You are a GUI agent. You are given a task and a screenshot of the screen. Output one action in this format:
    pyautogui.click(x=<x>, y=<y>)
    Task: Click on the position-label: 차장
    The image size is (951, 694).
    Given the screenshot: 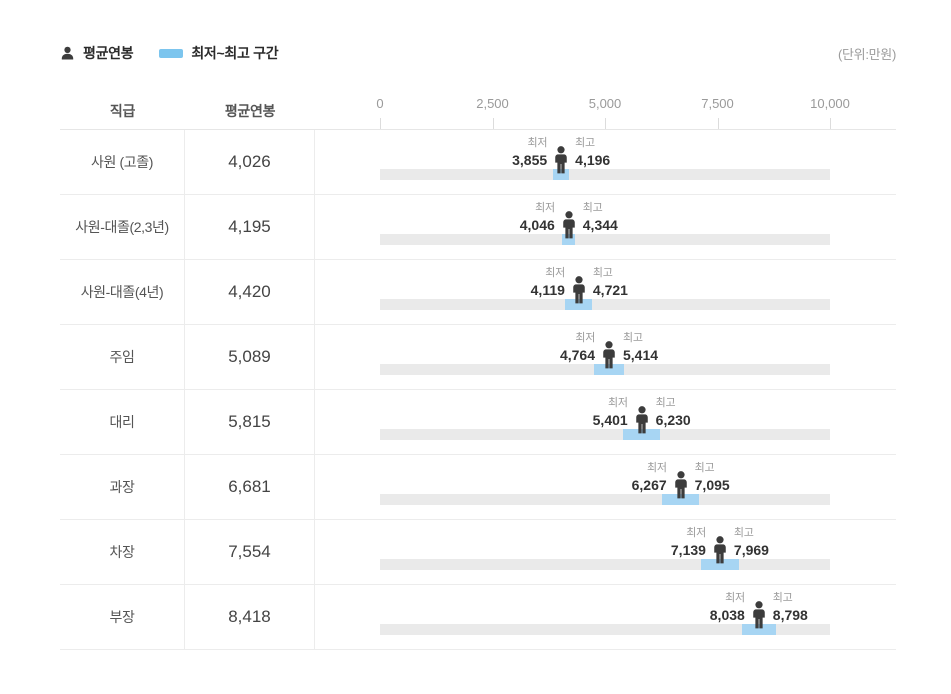 What is the action you would take?
    pyautogui.click(x=122, y=552)
    